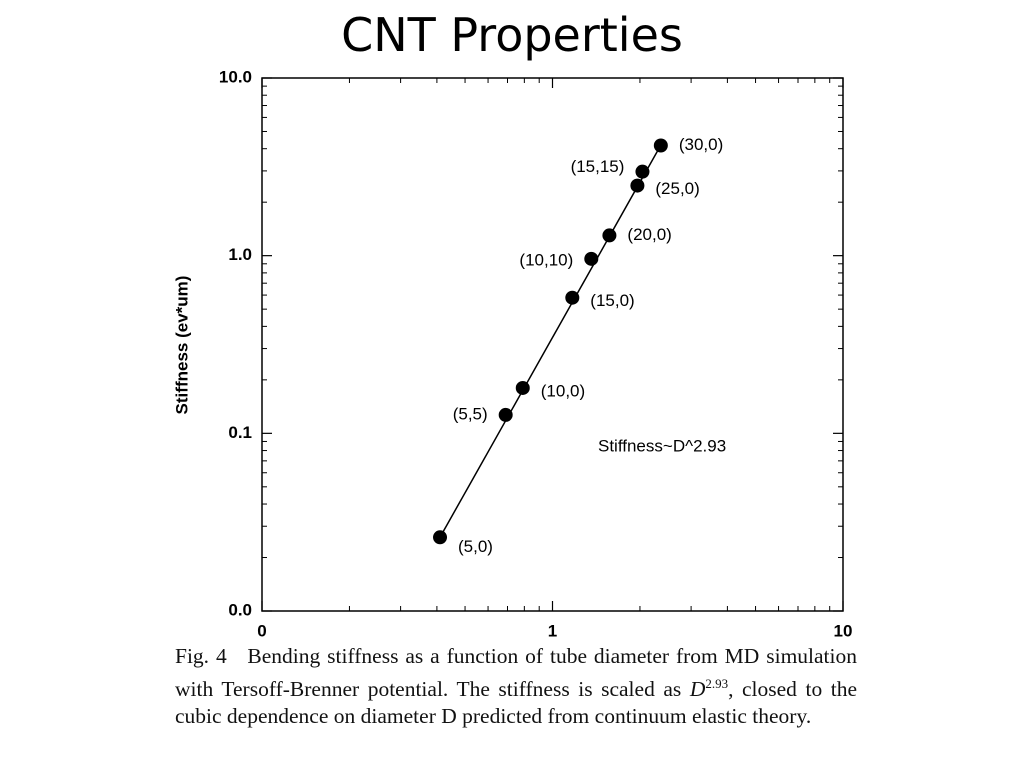 Image resolution: width=1024 pixels, height=768 pixels. Describe the element at coordinates (240, 254) in the screenshot. I see `y-tick-label: 1.0` at that location.